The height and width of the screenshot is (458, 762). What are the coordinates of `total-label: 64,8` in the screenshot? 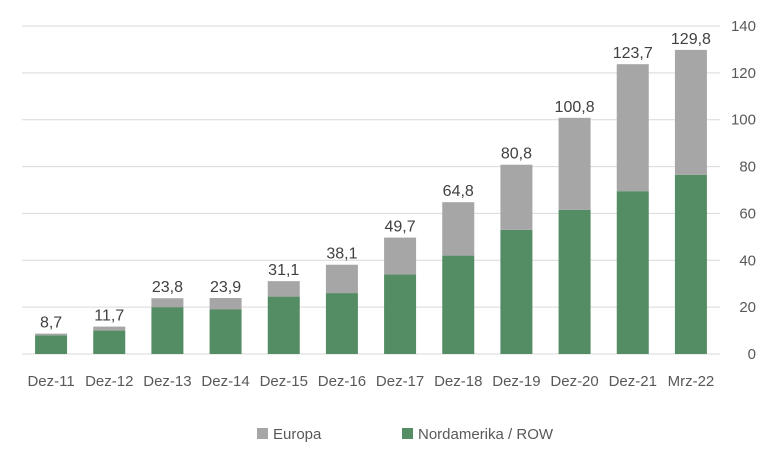 It's located at (458, 191).